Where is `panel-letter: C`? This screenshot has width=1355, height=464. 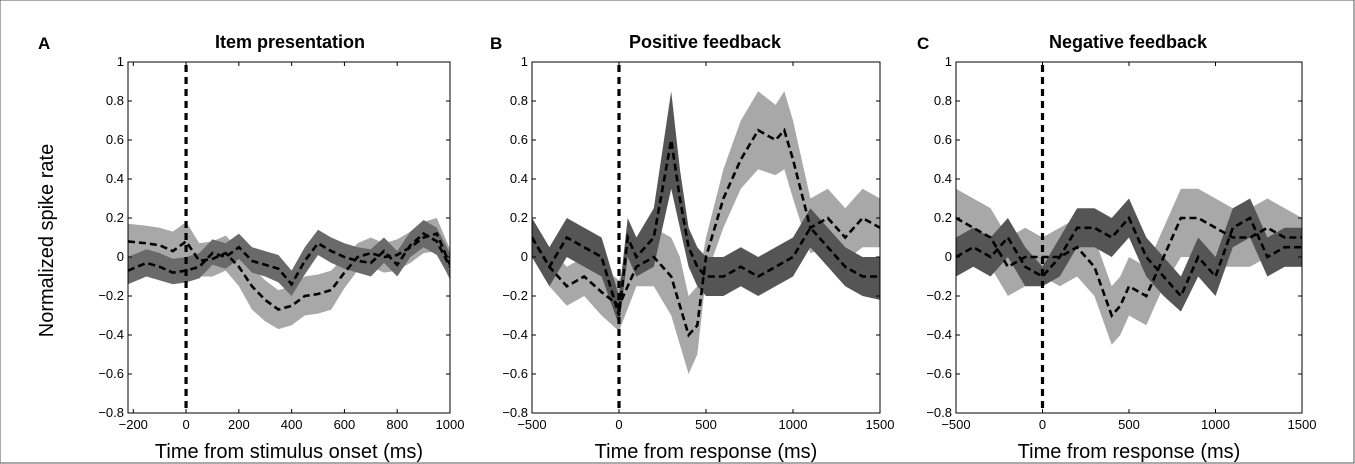 panel-letter: C is located at coordinates (923, 43).